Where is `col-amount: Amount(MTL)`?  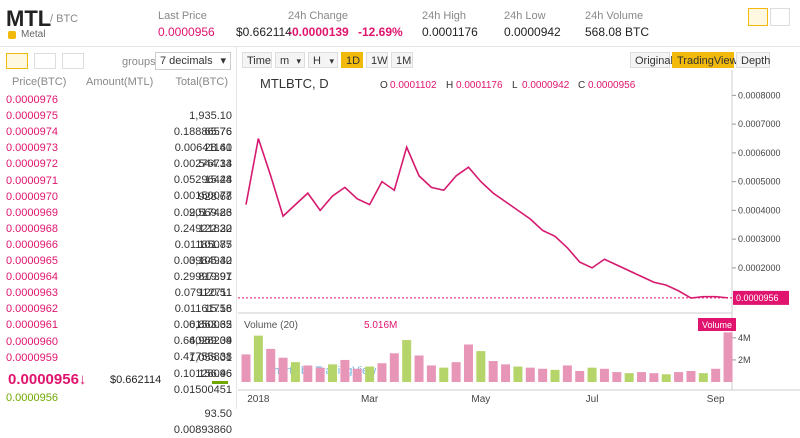 col-amount: Amount(MTL) is located at coordinates (120, 82).